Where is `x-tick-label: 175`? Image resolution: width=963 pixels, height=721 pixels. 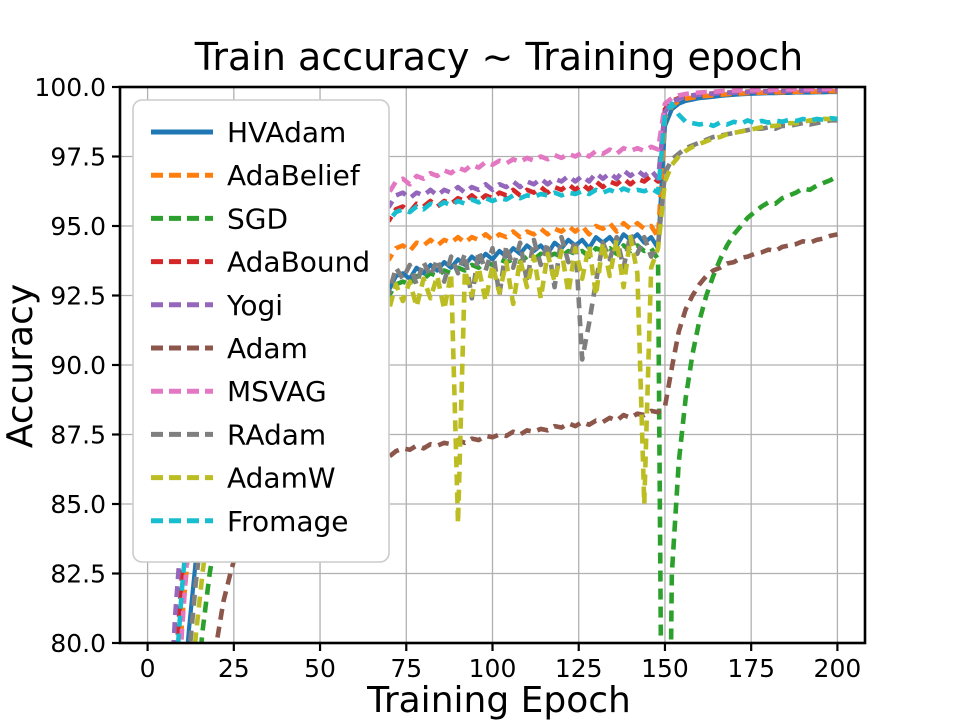
x-tick-label: 175 is located at coordinates (751, 668).